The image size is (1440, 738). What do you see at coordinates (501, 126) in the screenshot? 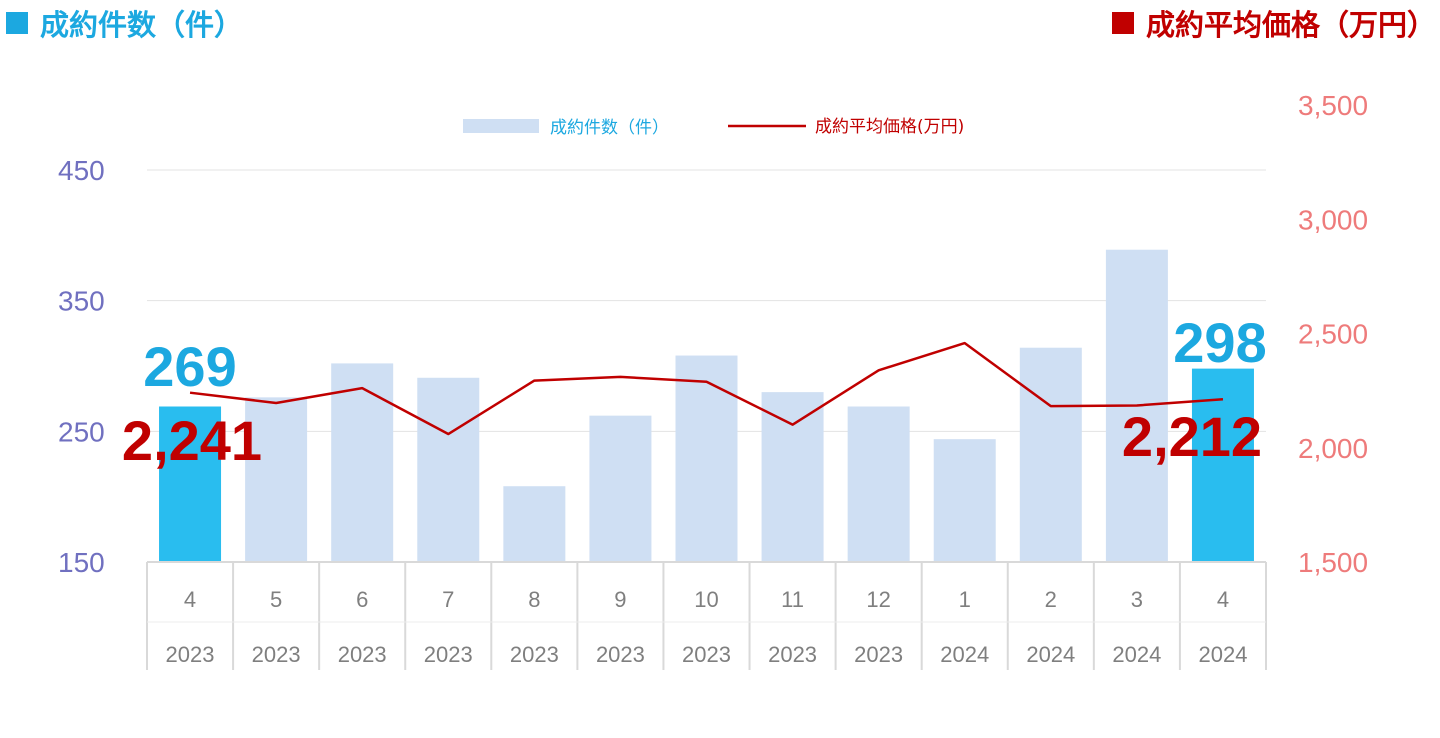
I see `legend-swatch-bar` at bounding box center [501, 126].